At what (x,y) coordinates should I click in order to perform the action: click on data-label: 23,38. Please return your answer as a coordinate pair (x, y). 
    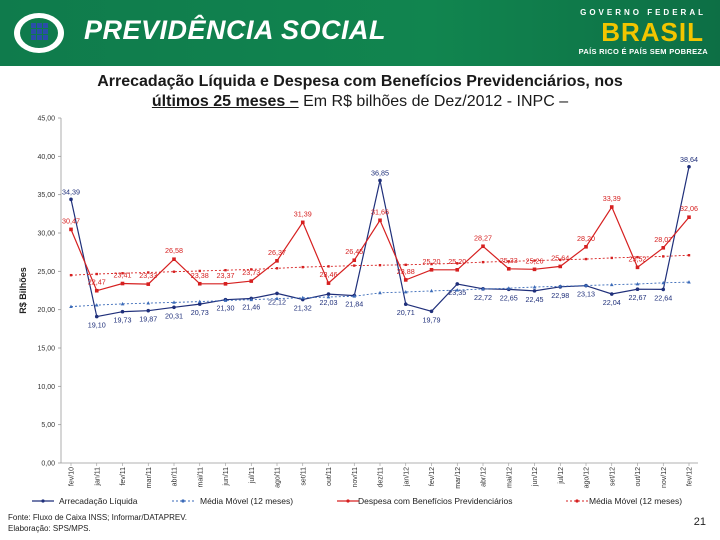
    Looking at the image, I should click on (200, 275).